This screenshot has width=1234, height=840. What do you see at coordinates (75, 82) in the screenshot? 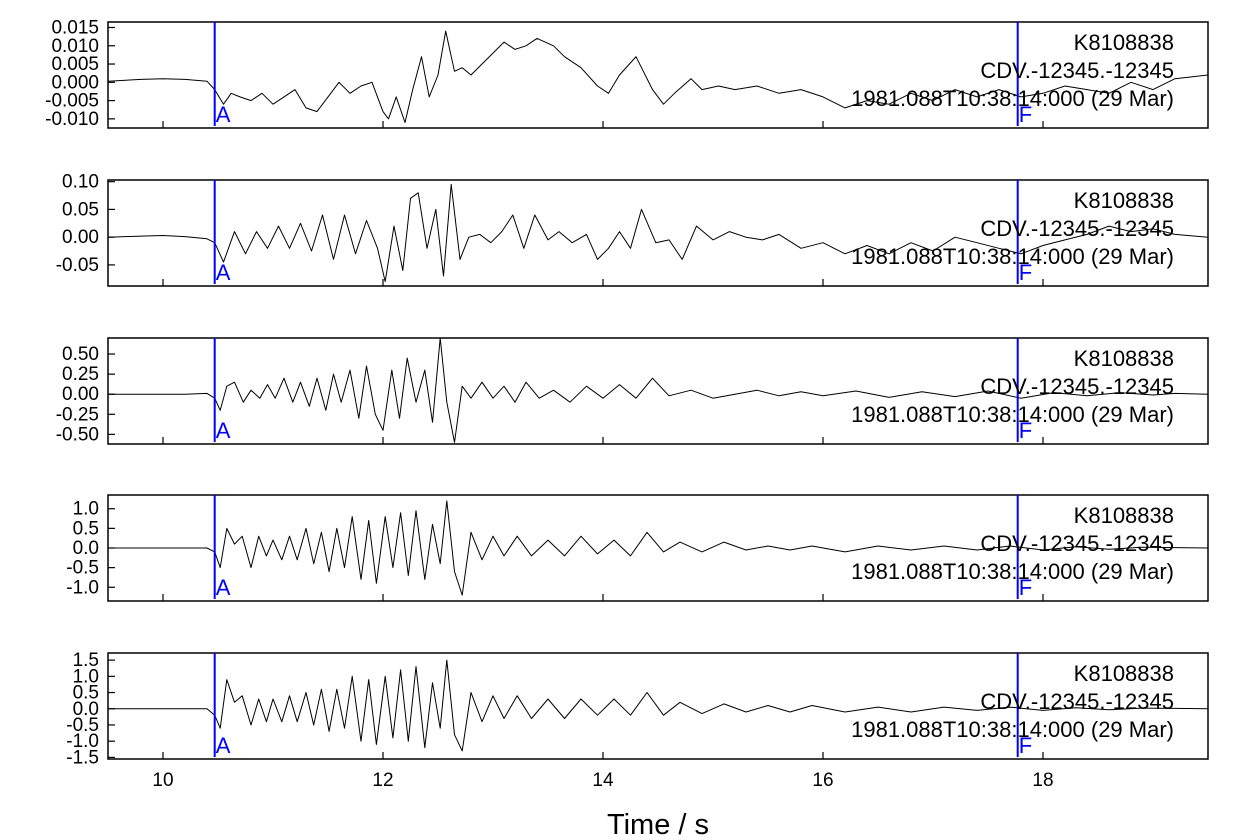
I see `y-tick-label: 0.000` at bounding box center [75, 82].